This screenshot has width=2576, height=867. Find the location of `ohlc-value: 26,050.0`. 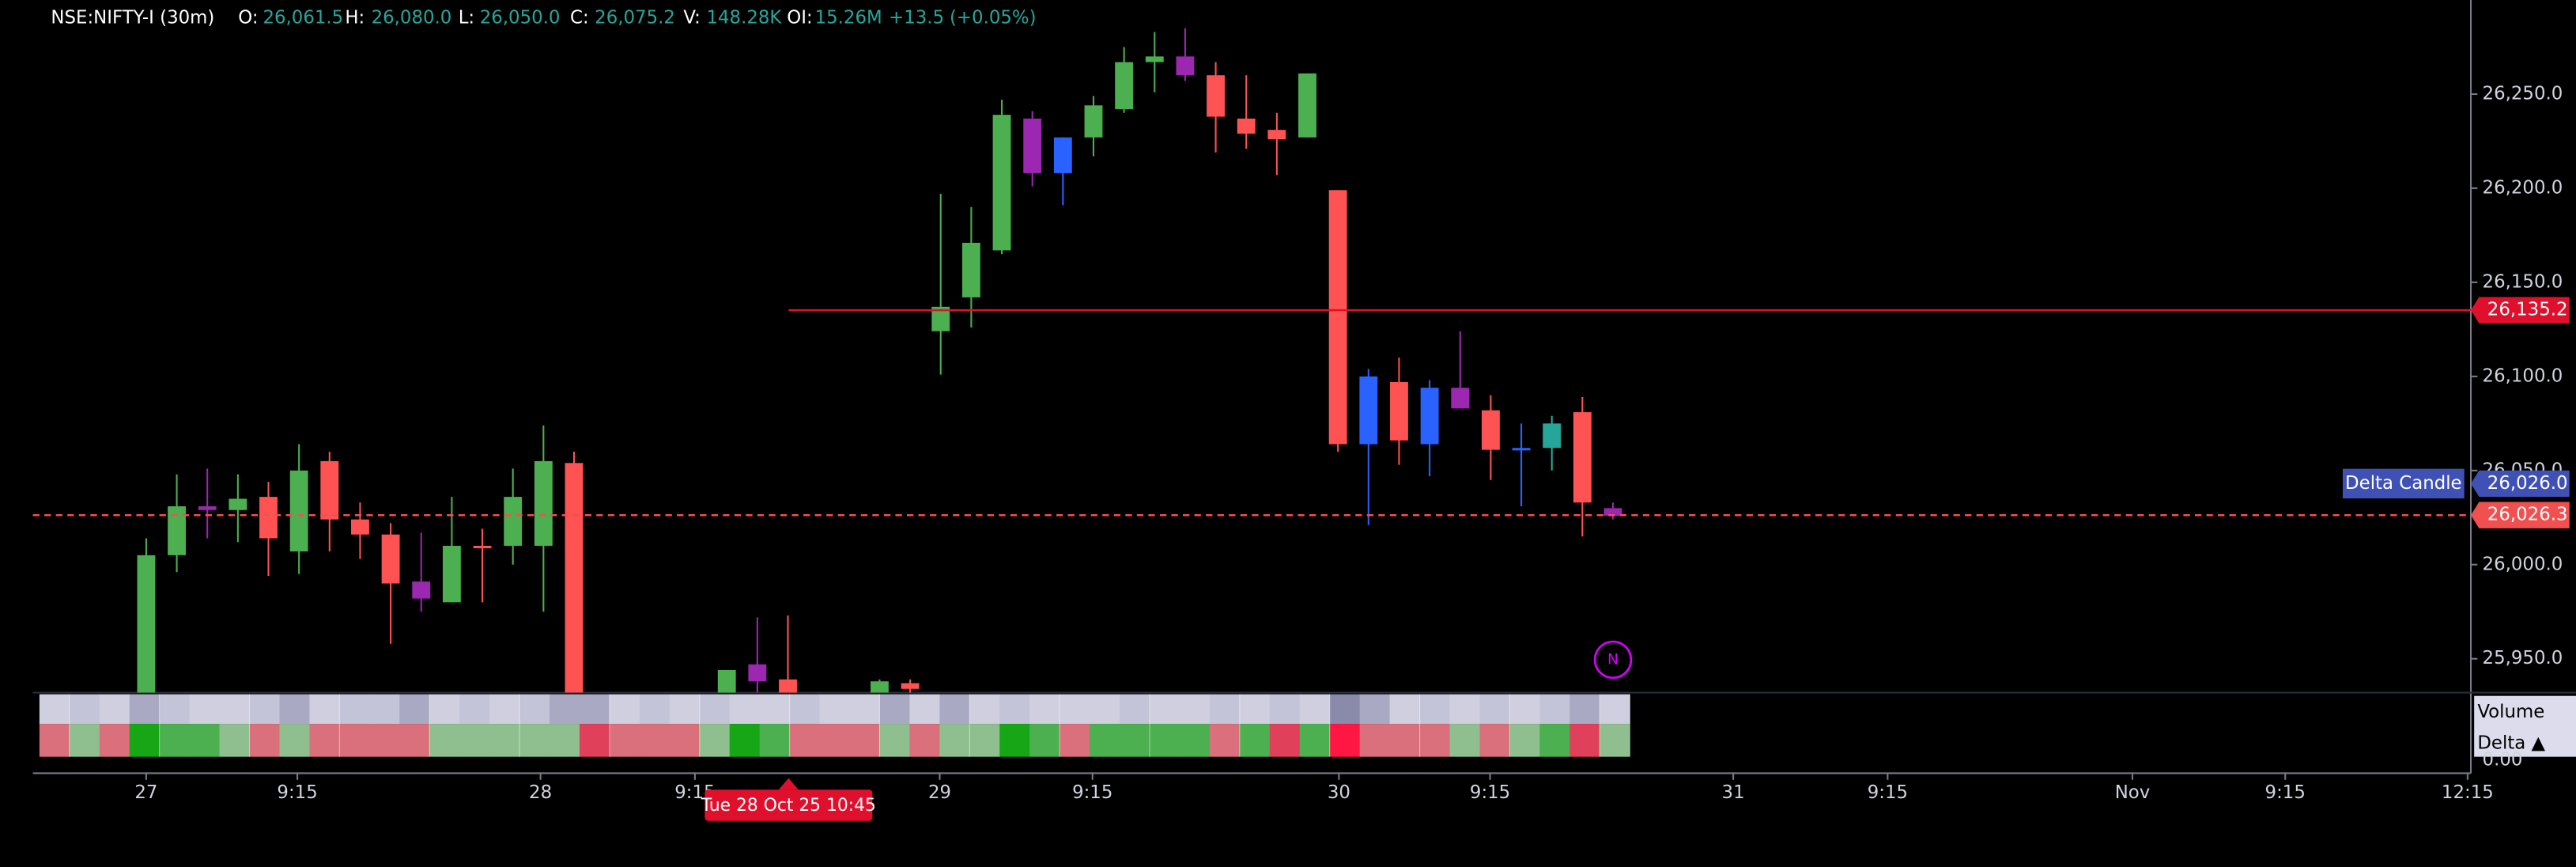

ohlc-value: 26,050.0 is located at coordinates (520, 17).